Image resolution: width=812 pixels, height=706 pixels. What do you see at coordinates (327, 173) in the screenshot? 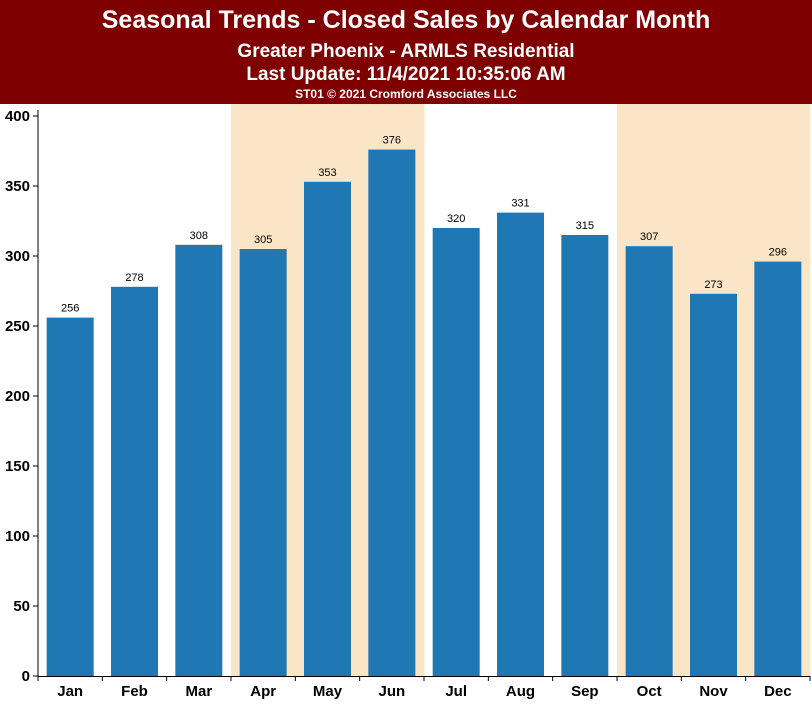
I see `data-label-may: 353` at bounding box center [327, 173].